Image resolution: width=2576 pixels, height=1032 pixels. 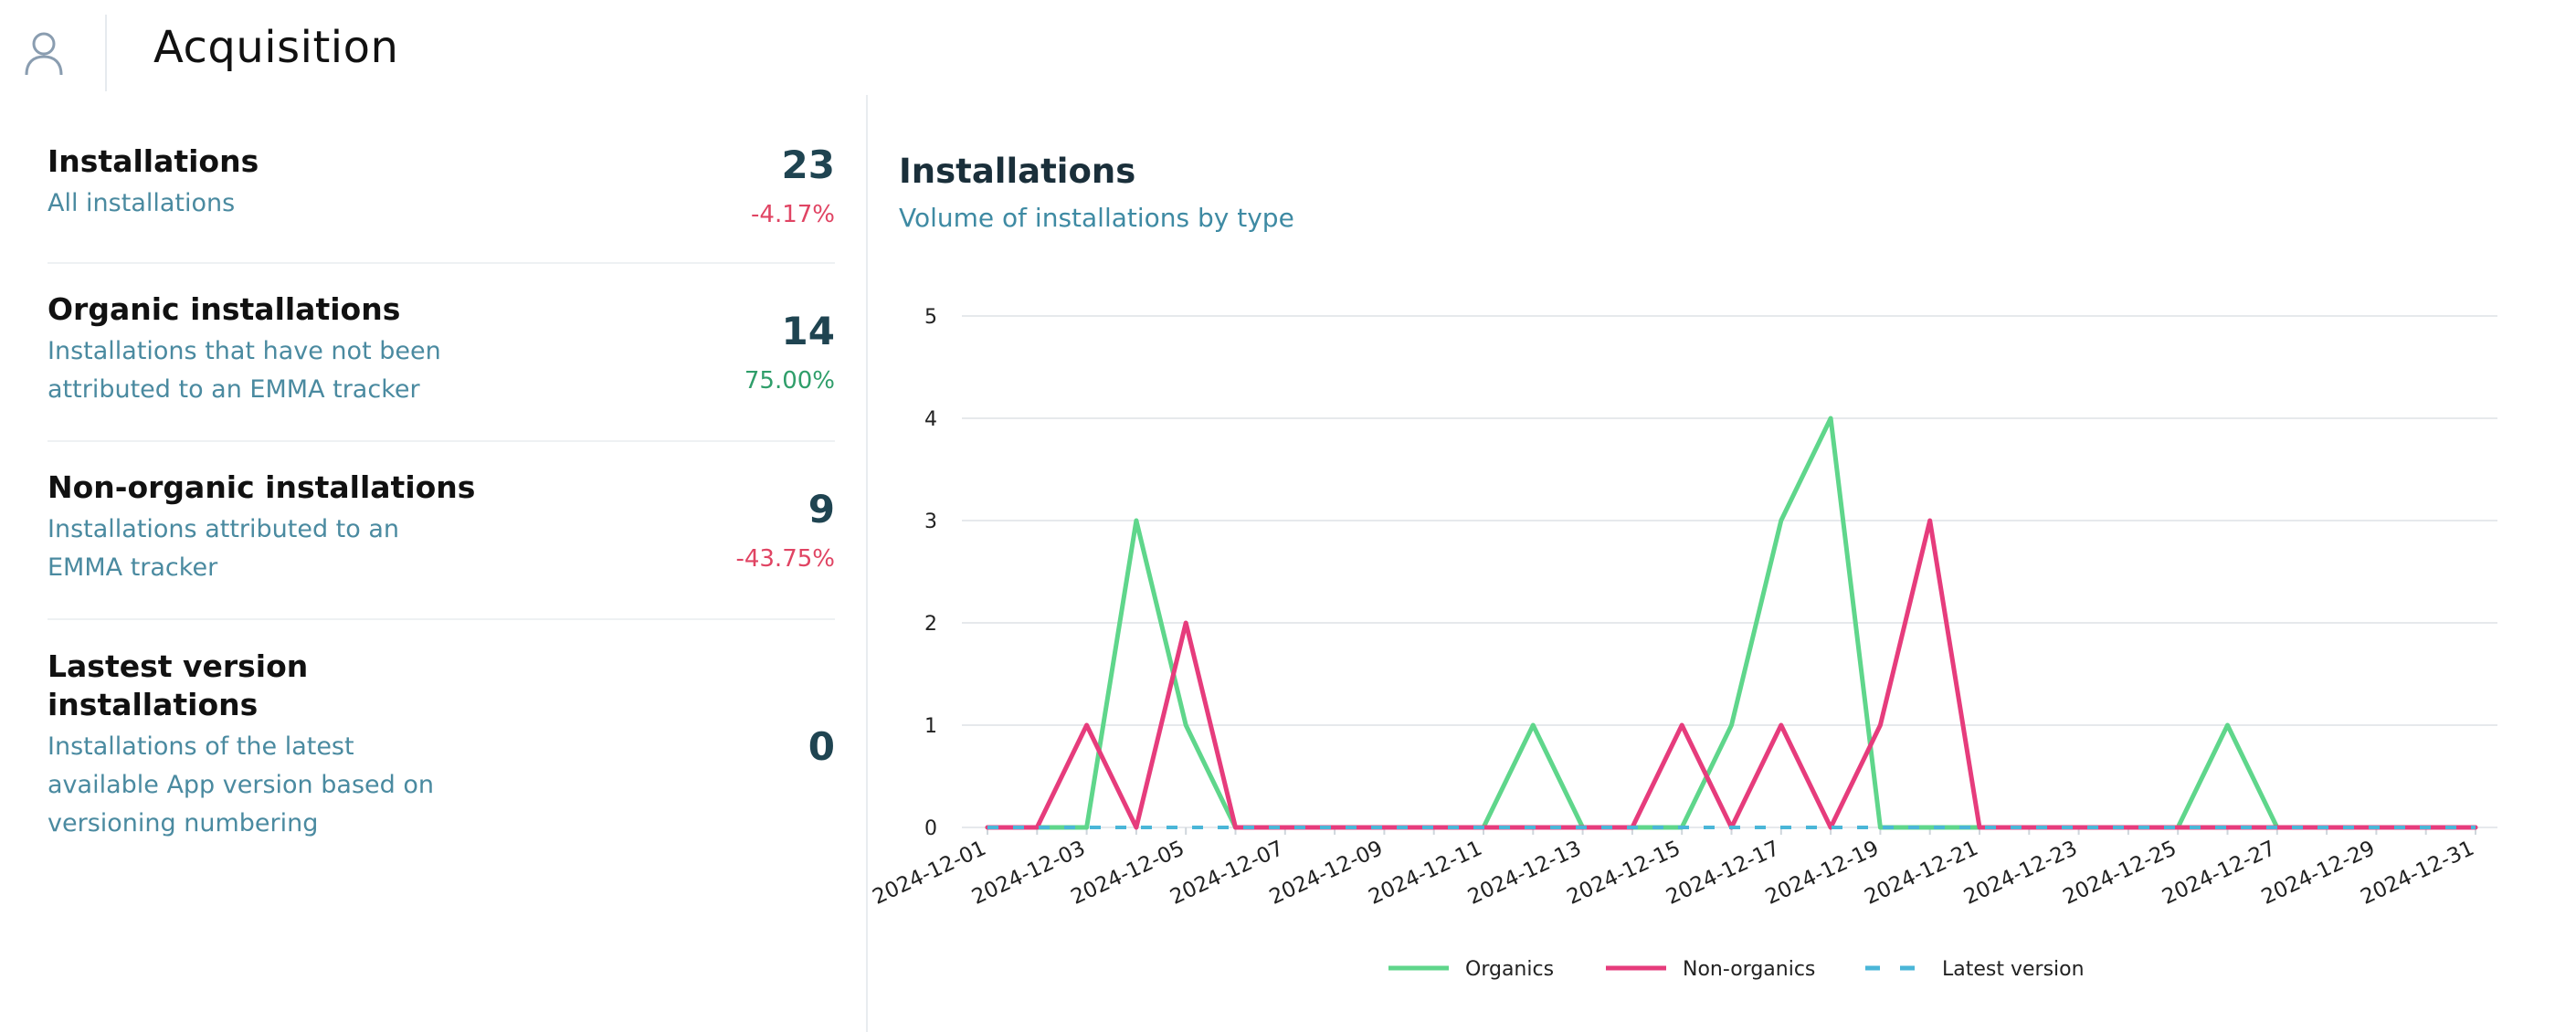 What do you see at coordinates (2318, 873) in the screenshot?
I see `x-tick-label: 2024-12-29` at bounding box center [2318, 873].